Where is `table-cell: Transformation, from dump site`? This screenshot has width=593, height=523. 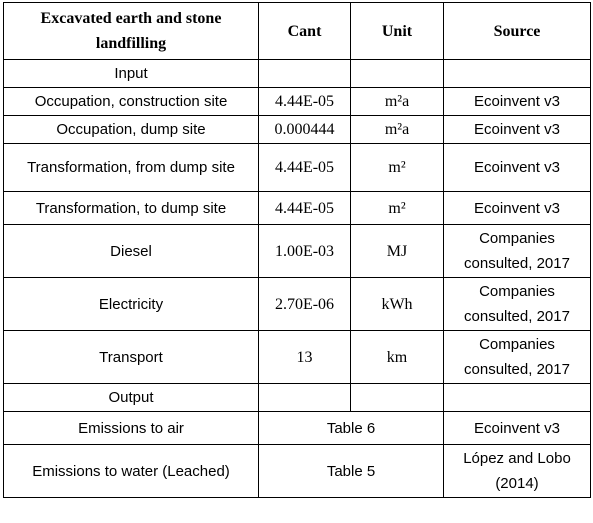
table-cell: Transformation, from dump site is located at coordinates (131, 167).